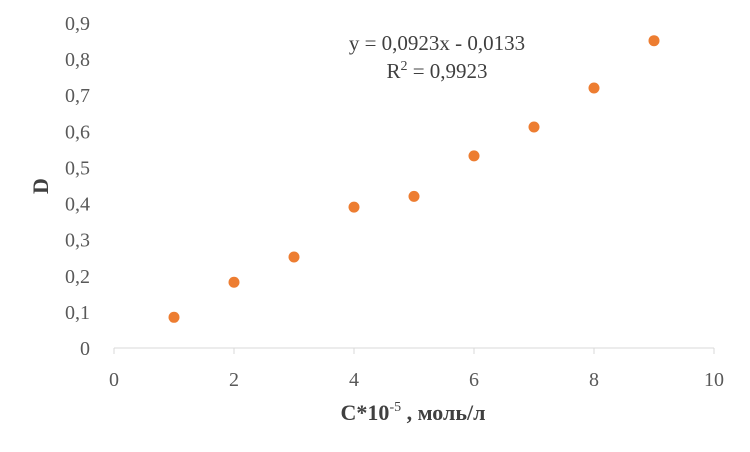 The width and height of the screenshot is (750, 452). Describe the element at coordinates (77, 96) in the screenshot. I see `y-tick-label: 0,7` at that location.